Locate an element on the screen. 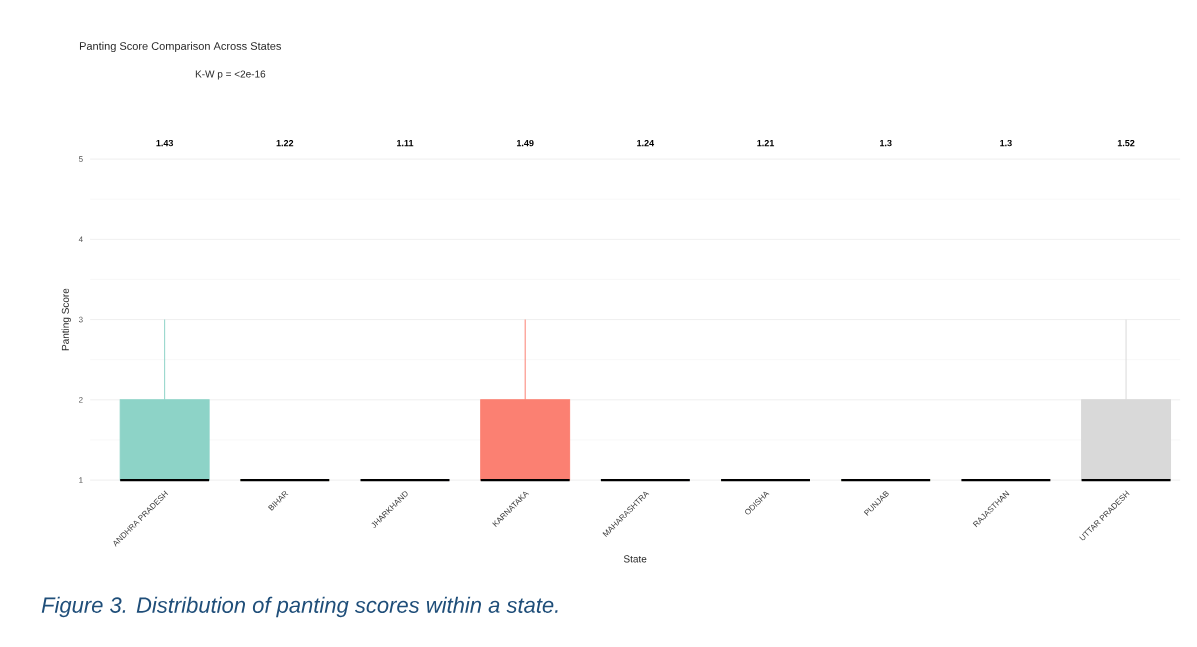 Image resolution: width=1197 pixels, height=647 pixels. chart-title: Panting Score Comparison Across States is located at coordinates (180, 47).